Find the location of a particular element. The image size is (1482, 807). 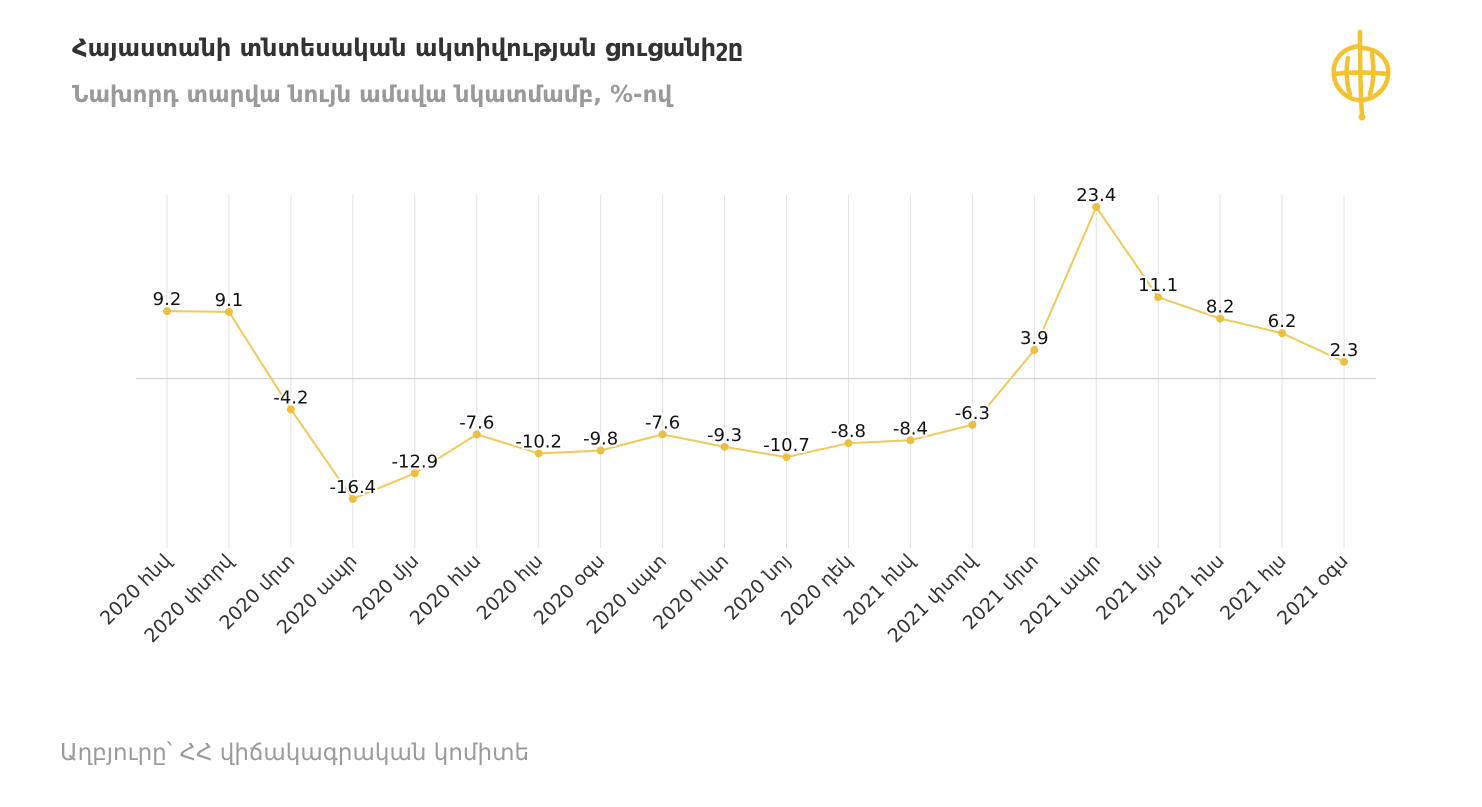

circle-logo-icon is located at coordinates (1361, 75).